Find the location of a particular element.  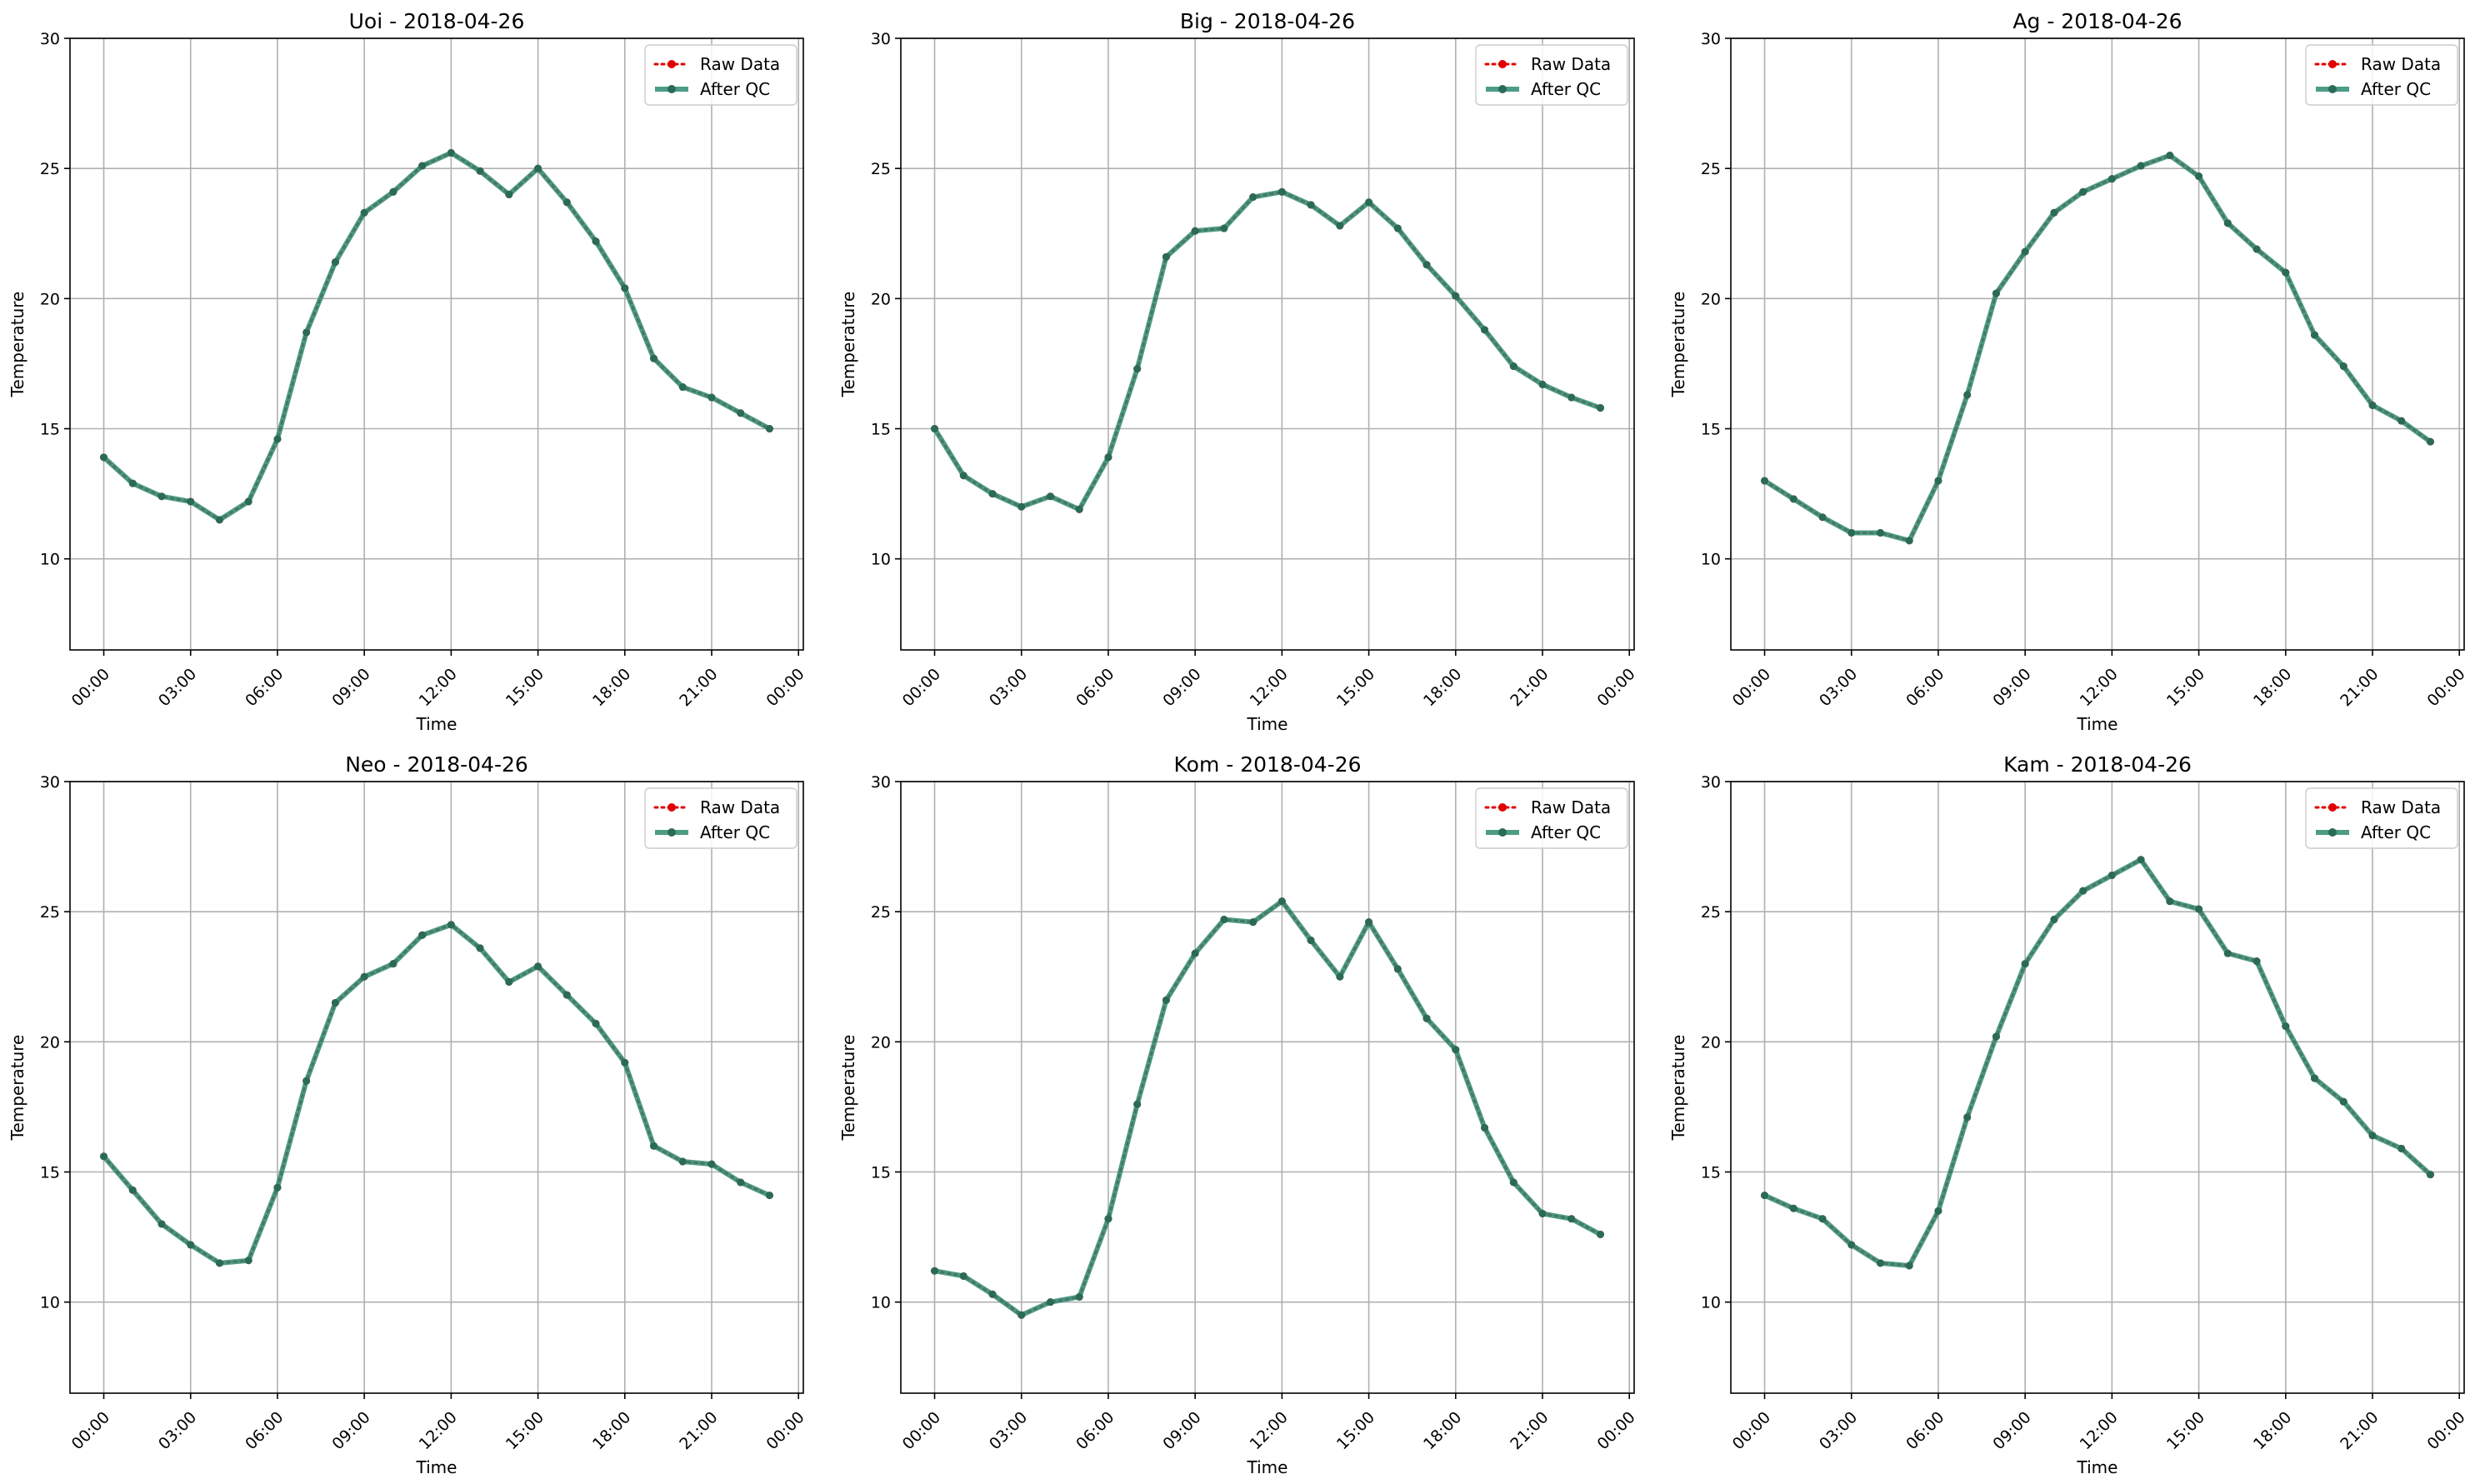

legend-raw-marker is located at coordinates (1502, 64).